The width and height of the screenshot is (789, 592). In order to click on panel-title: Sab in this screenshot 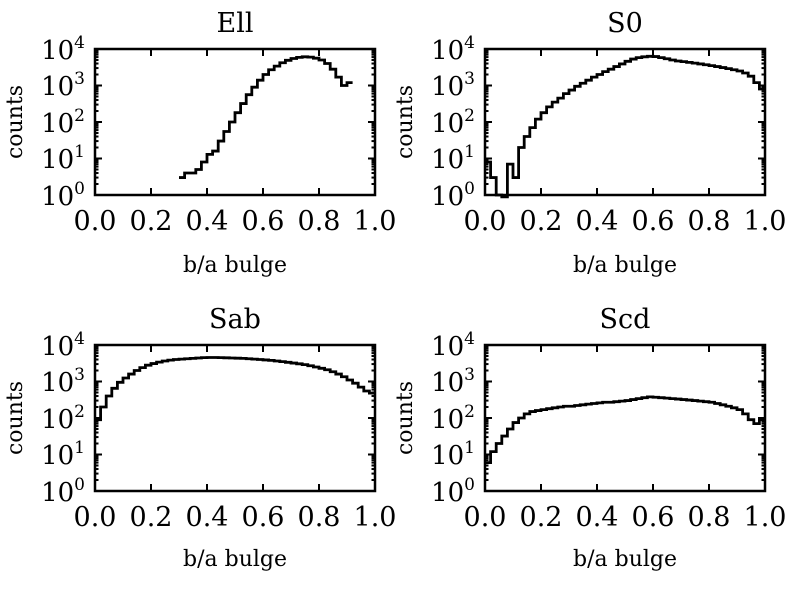, I will do `click(235, 319)`.